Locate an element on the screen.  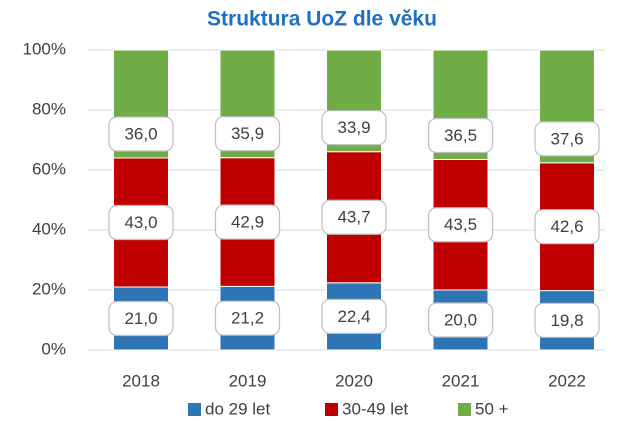
data-label: 42,6 is located at coordinates (567, 227).